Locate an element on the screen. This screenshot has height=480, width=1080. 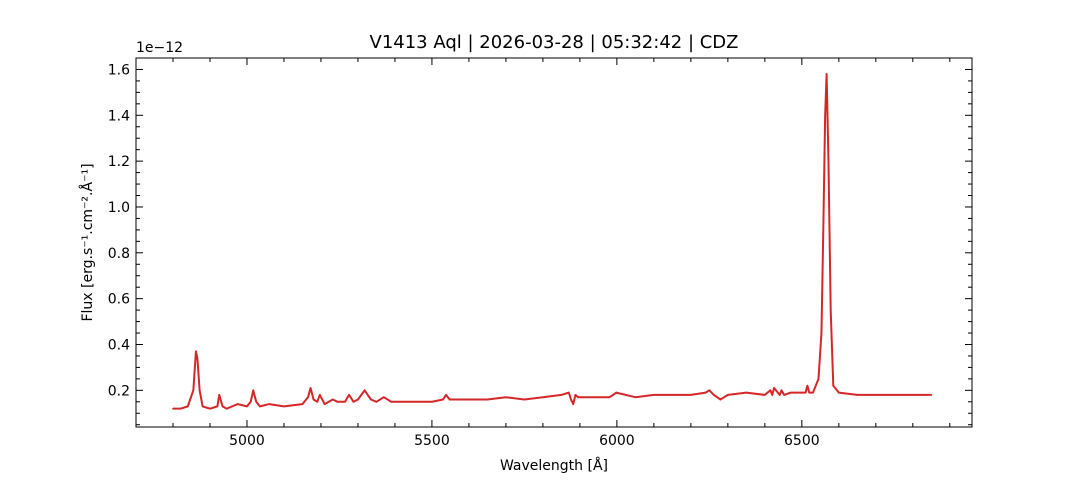
chart-title: V1413 Aql | 2026-03-28 | 05:32:42 | CDZ is located at coordinates (554, 42).